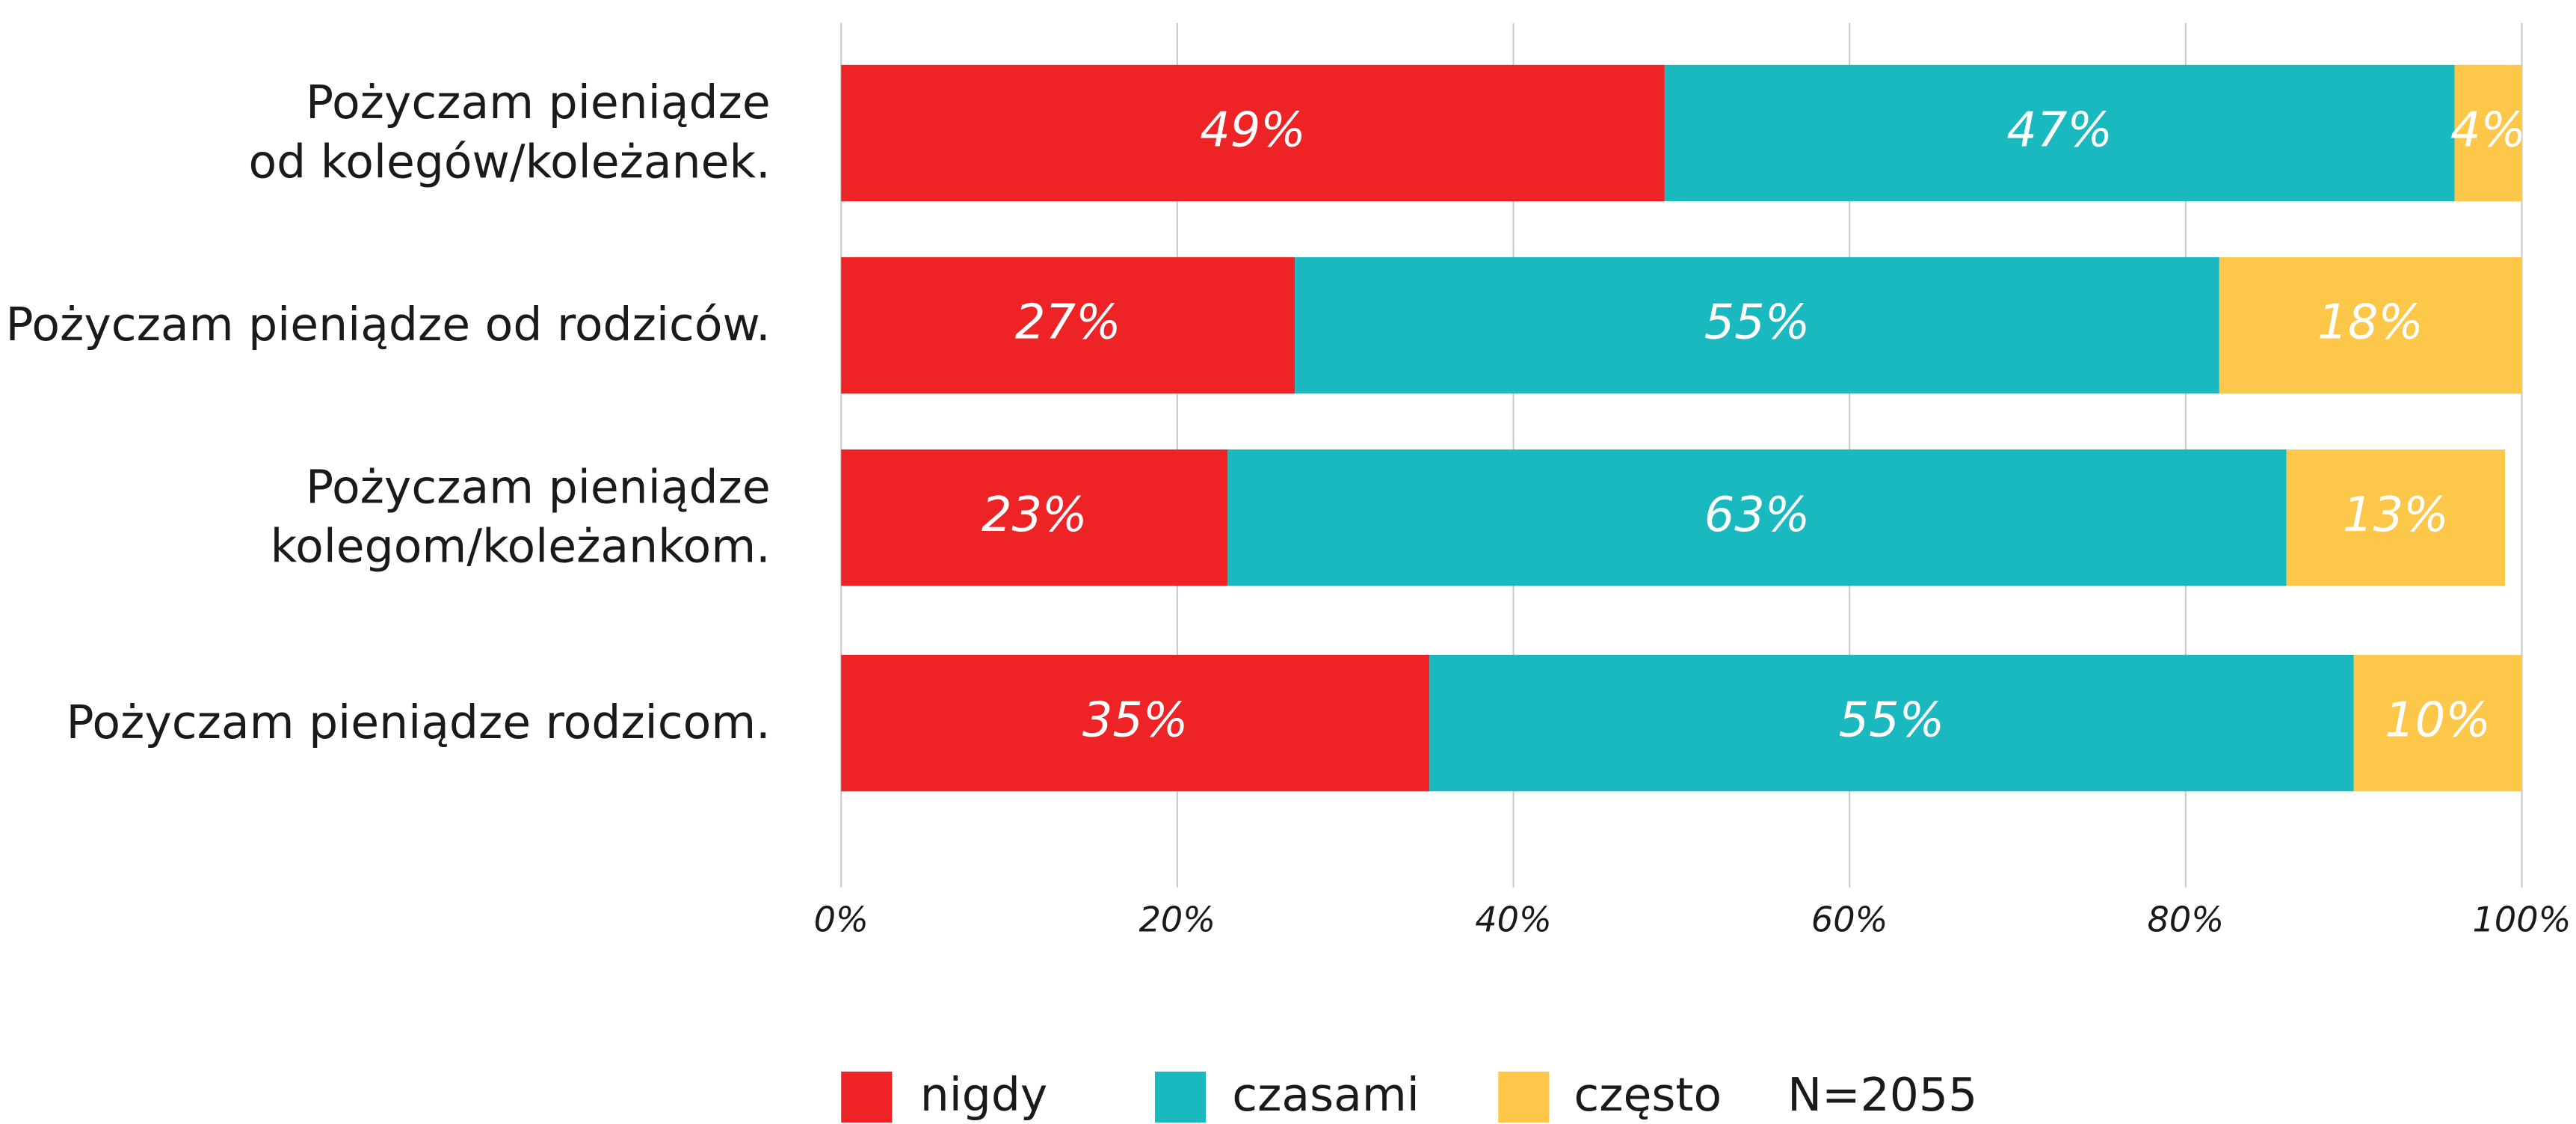 The width and height of the screenshot is (2576, 1124). I want to click on category-label: Pożyczam pieniądze od kolegów/koleżanek., so click(509, 132).